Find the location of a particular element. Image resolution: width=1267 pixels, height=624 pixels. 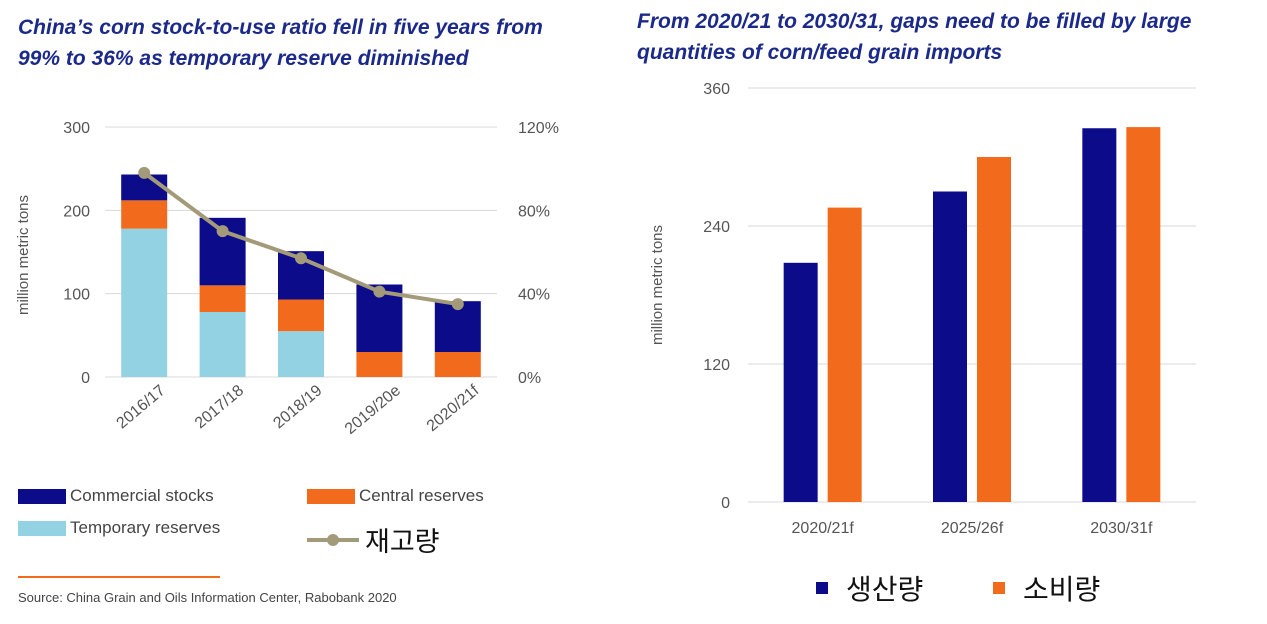

legend-item-temporary: Temporary reserves is located at coordinates (119, 528).